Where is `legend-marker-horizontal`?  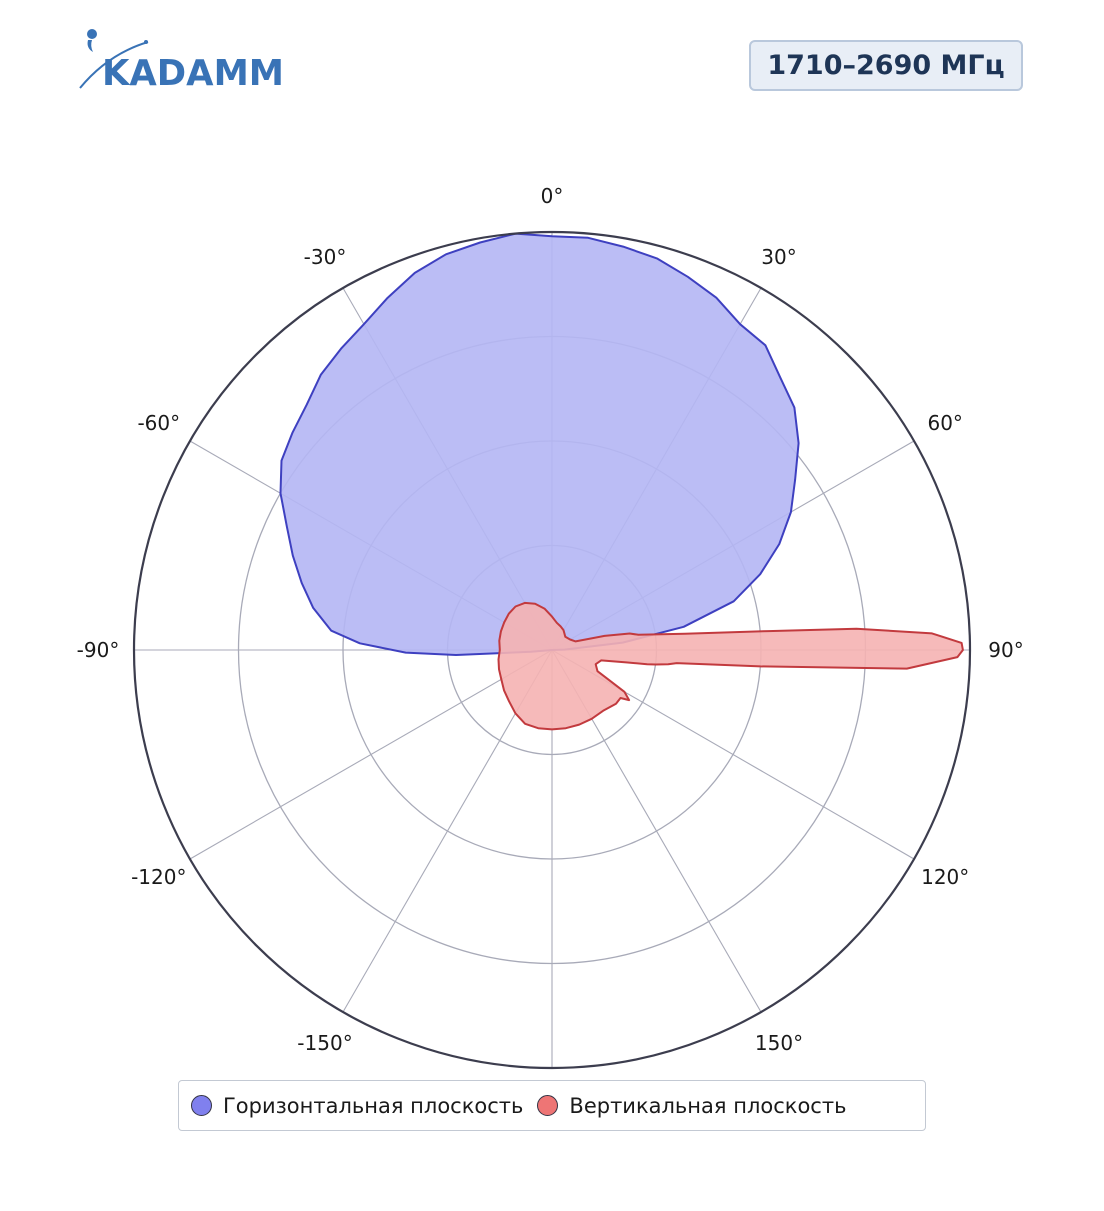
legend-marker-horizontal is located at coordinates (201, 1105).